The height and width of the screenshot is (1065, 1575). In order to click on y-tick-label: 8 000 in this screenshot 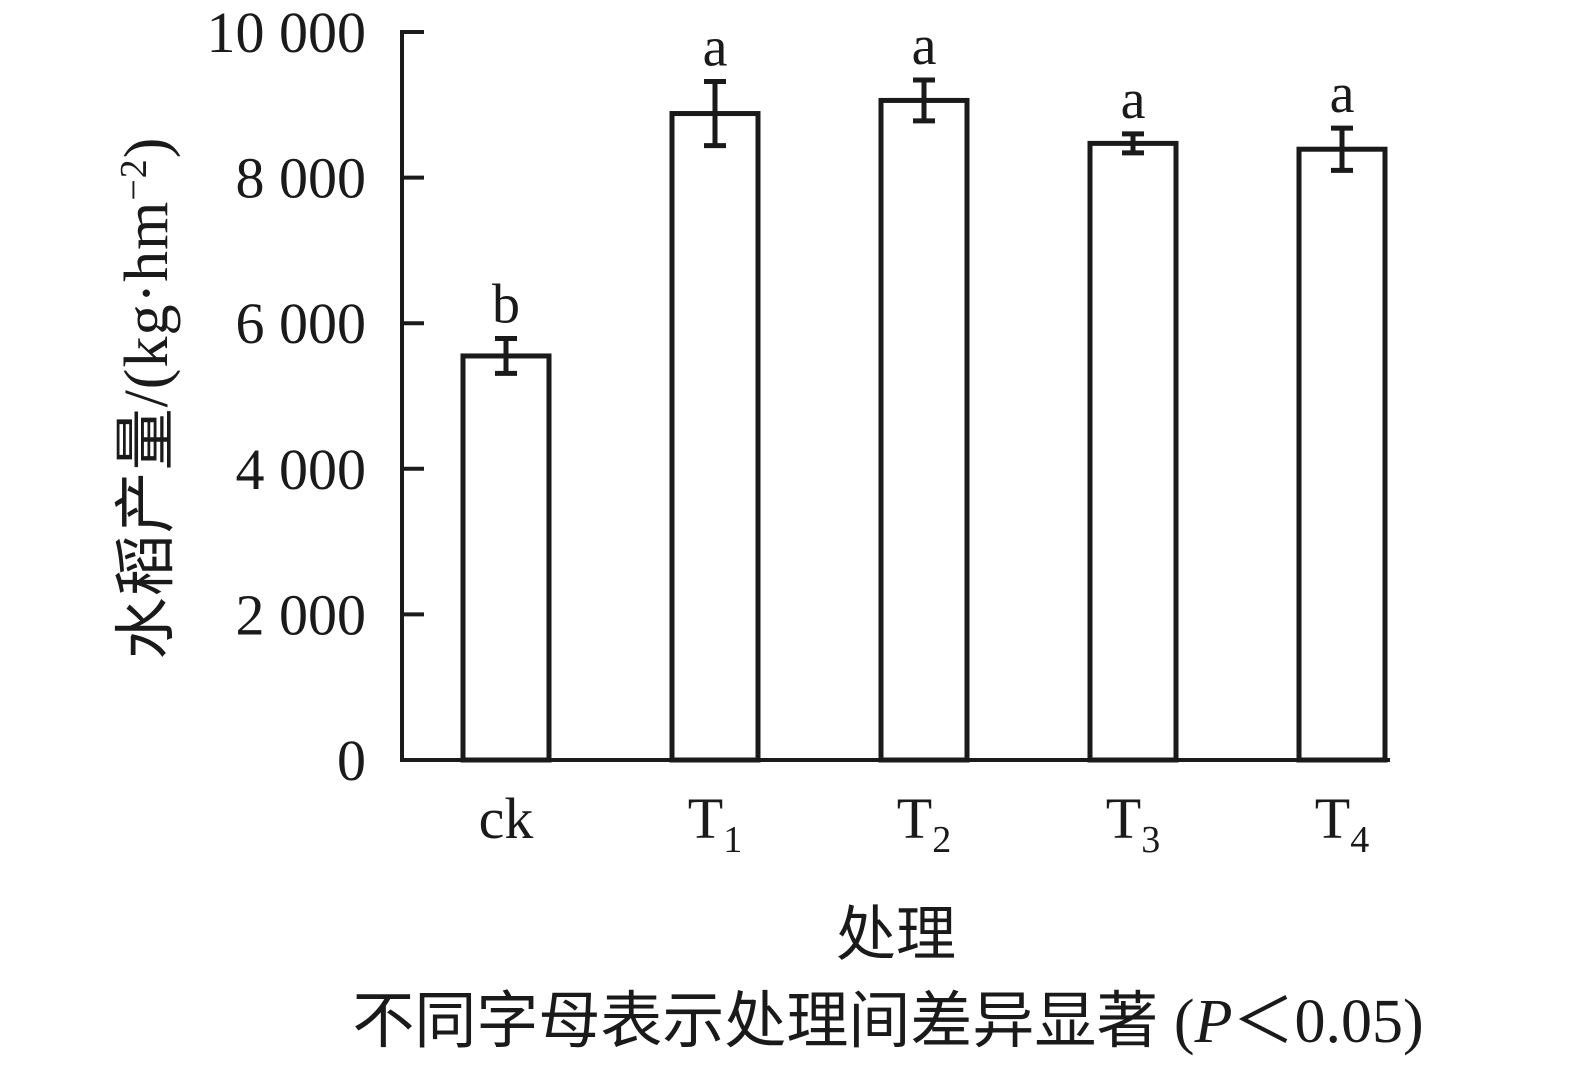, I will do `click(301, 178)`.